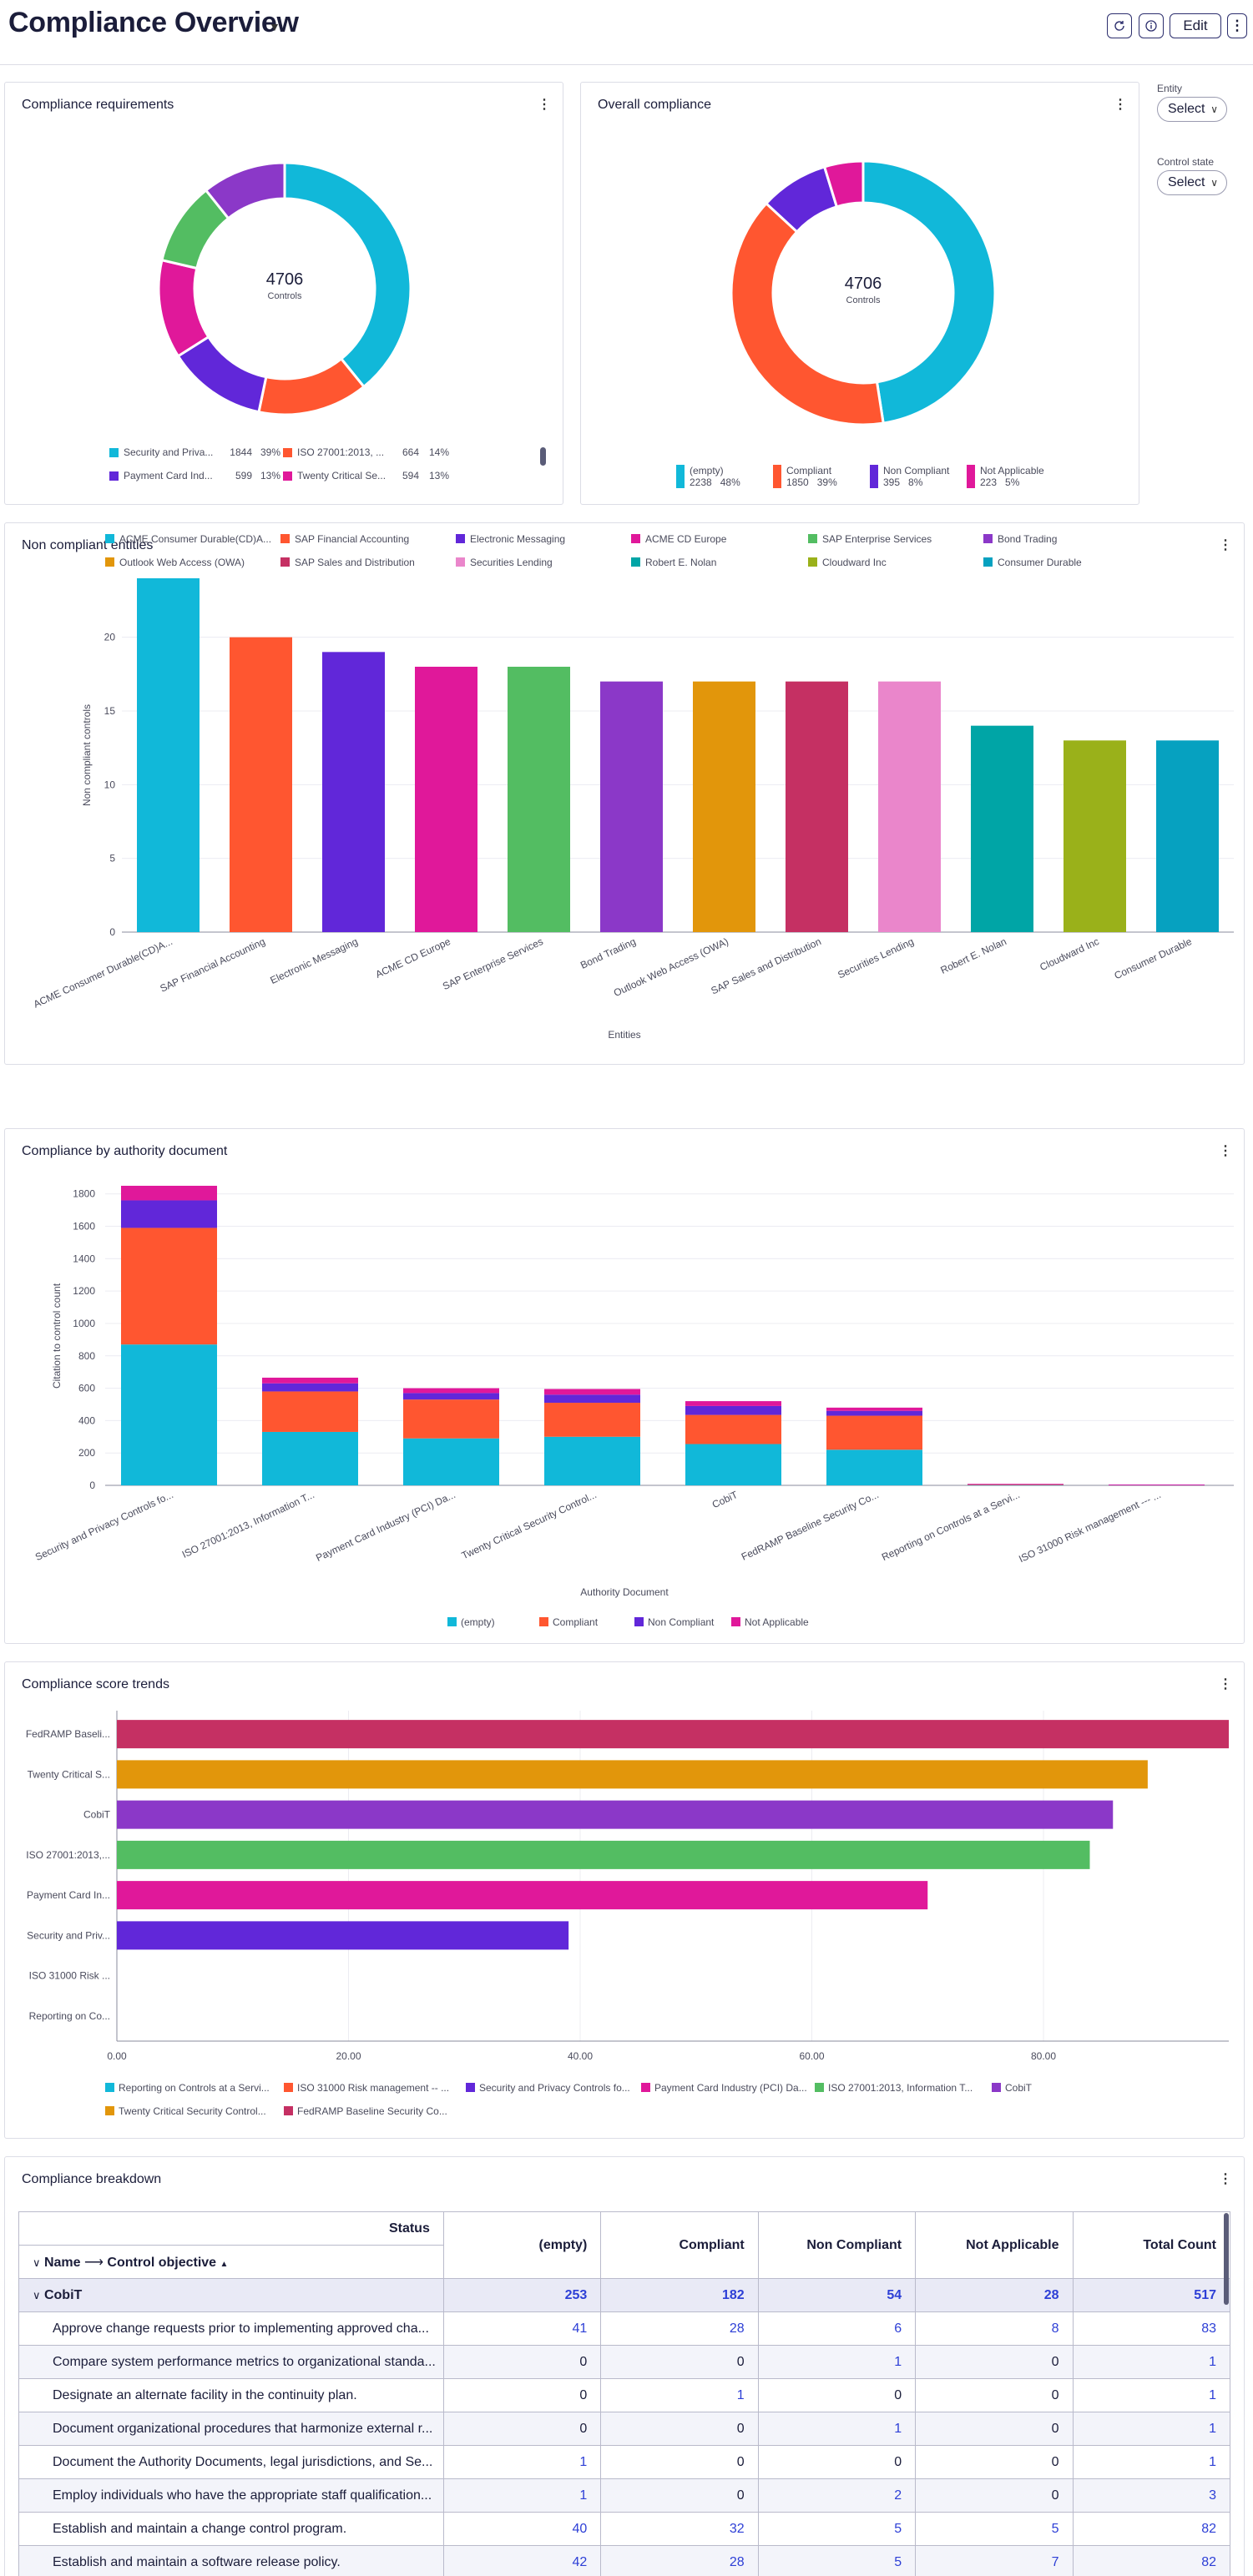 This screenshot has height=2576, width=1253. I want to click on table-group-row: ∨ CobiT 253 182 54 28 517, so click(624, 2295).